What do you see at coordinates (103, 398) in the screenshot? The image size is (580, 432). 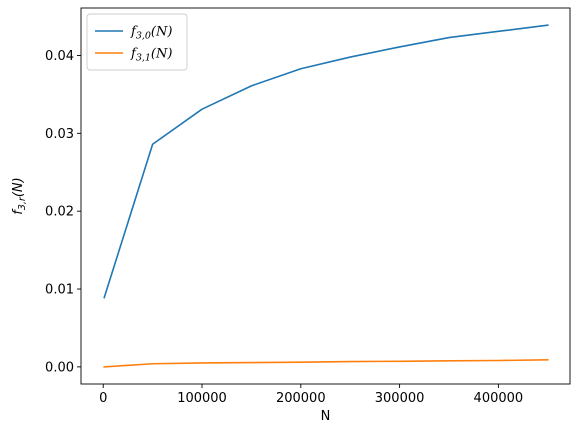 I see `x-tick-label: 0` at bounding box center [103, 398].